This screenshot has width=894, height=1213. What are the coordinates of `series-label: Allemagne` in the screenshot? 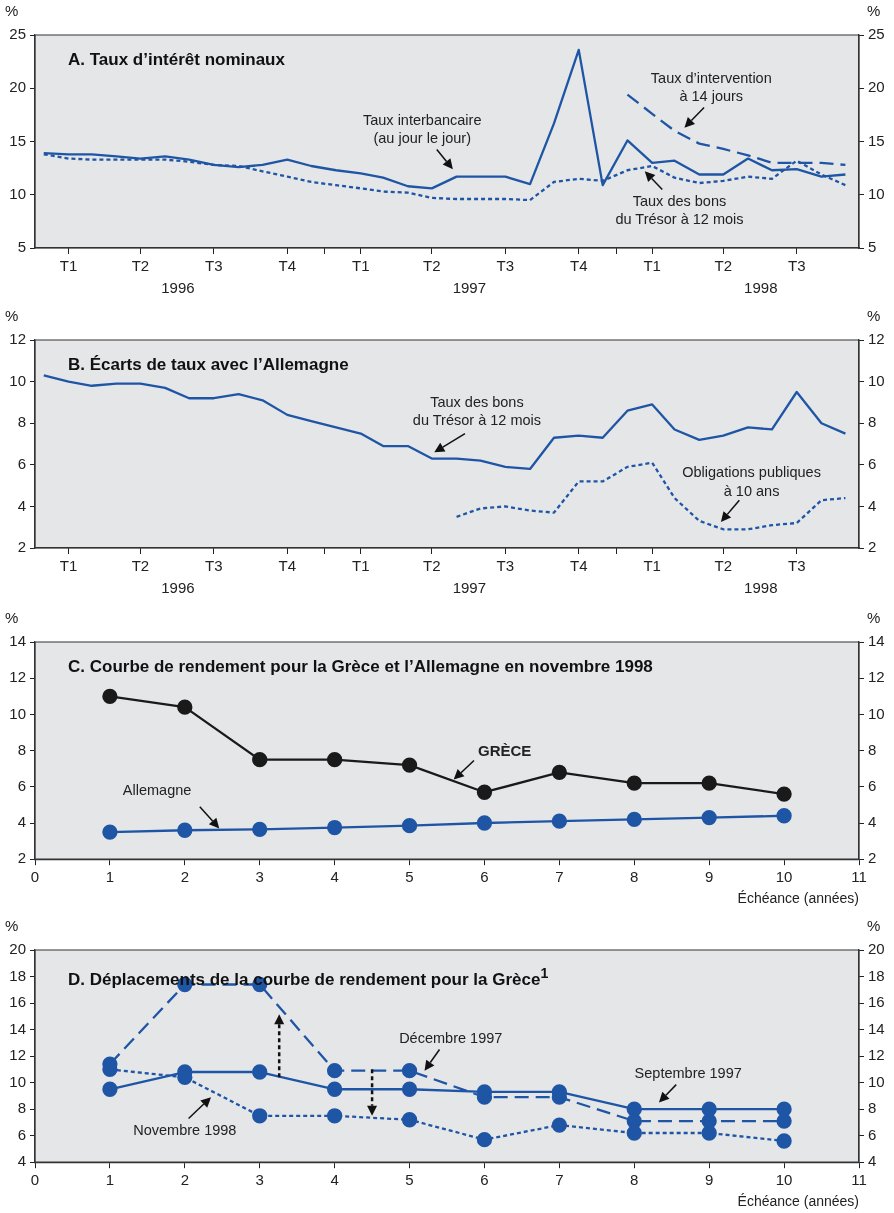 It's located at (157, 789).